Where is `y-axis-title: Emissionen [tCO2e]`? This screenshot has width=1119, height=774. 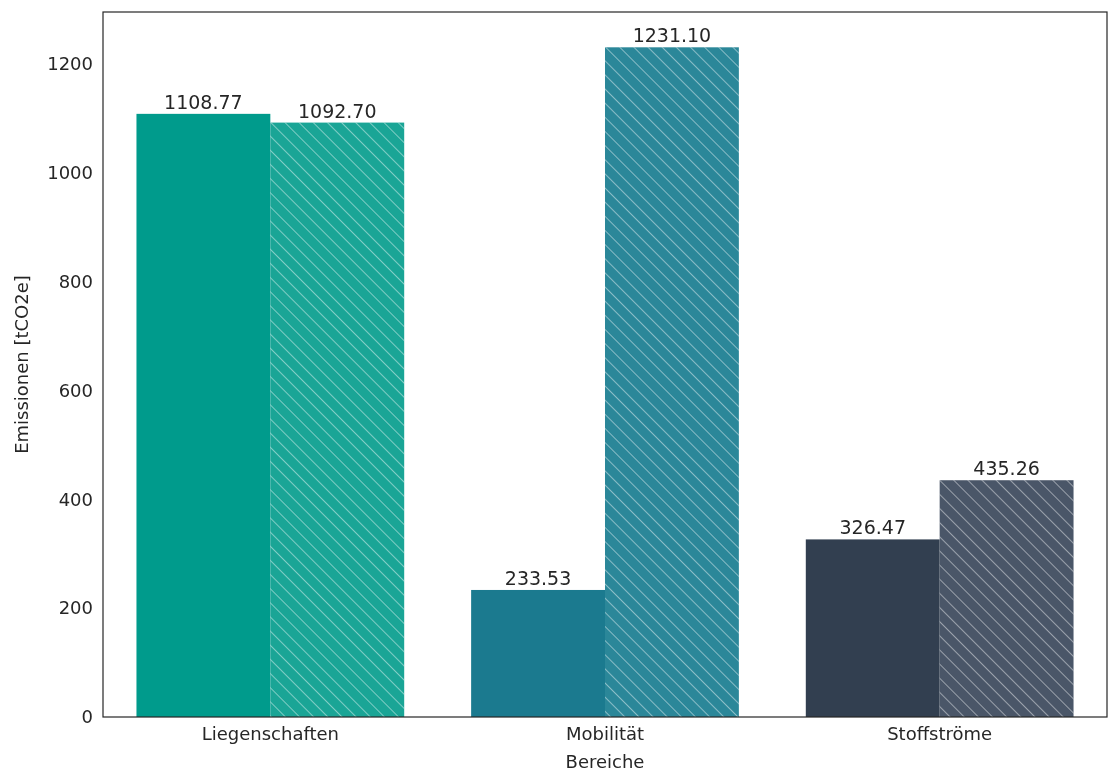 y-axis-title: Emissionen [tCO2e] is located at coordinates (21, 364).